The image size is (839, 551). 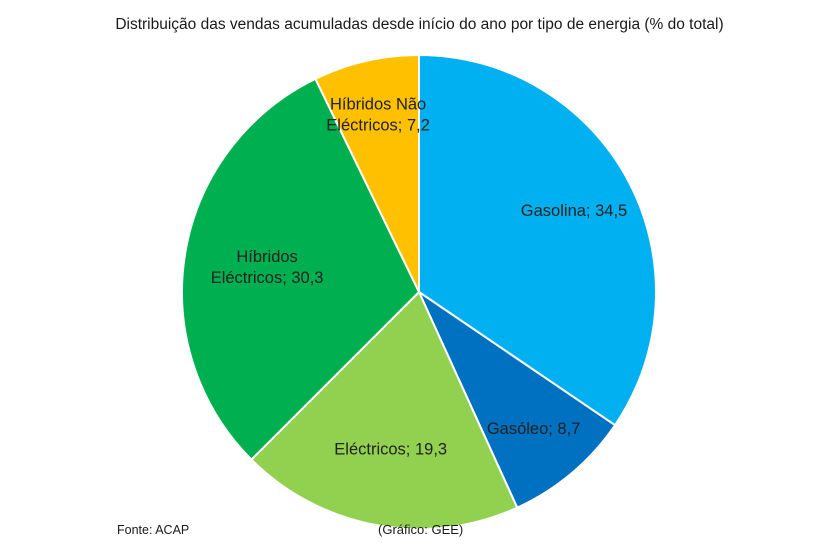 What do you see at coordinates (378, 115) in the screenshot?
I see `slice-label-hibridos-nao-electricos: Híbridos Não Eléctricos; 7,2` at bounding box center [378, 115].